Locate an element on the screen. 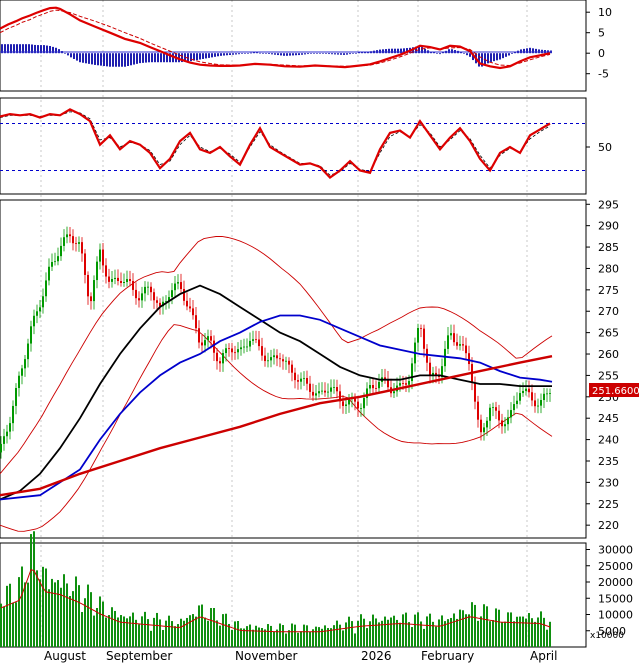 The image size is (640, 665). month-label: 2026 is located at coordinates (376, 656).